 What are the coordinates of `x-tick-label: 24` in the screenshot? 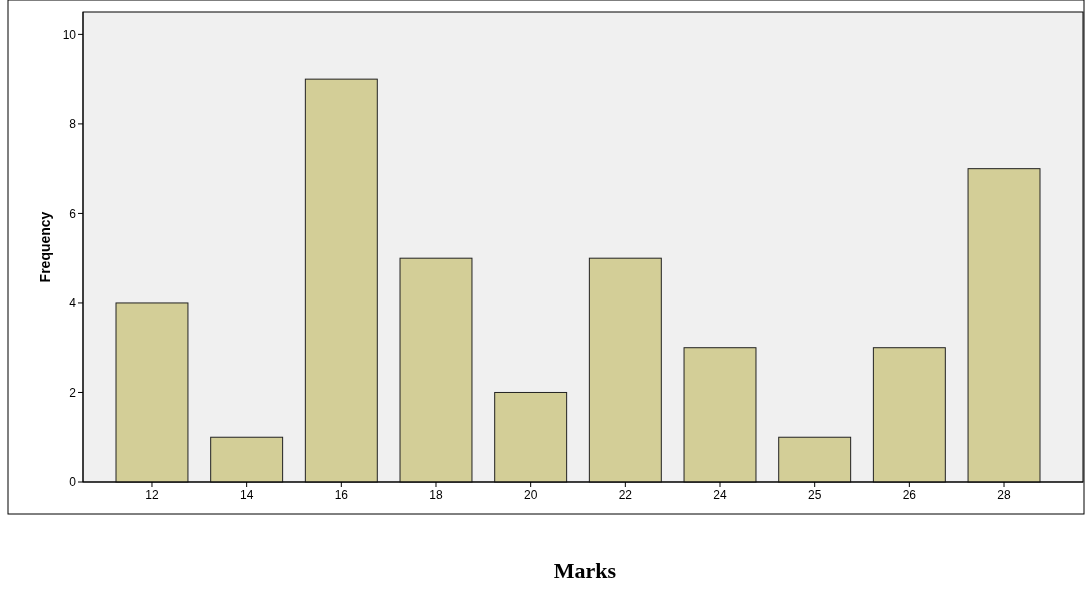 It's located at (720, 495).